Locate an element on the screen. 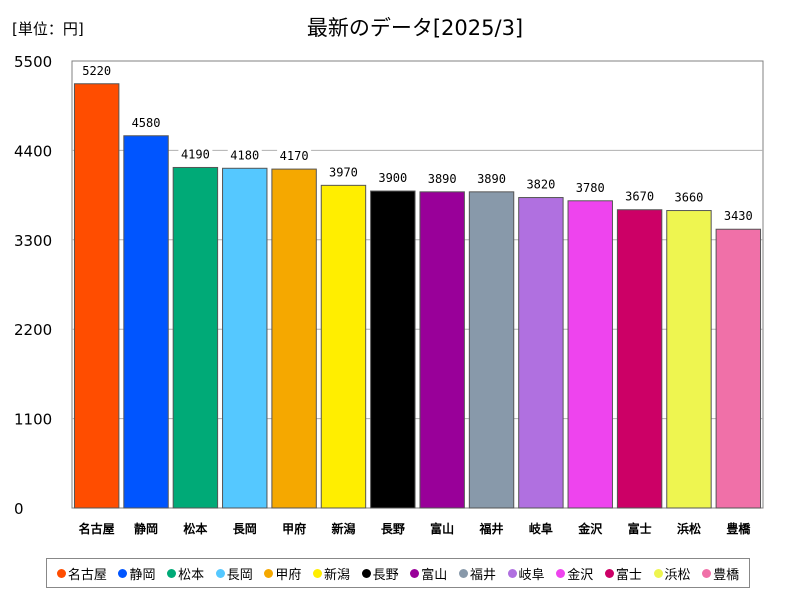 Image resolution: width=800 pixels, height=600 pixels. legend-item: 豊橋 is located at coordinates (720, 573).